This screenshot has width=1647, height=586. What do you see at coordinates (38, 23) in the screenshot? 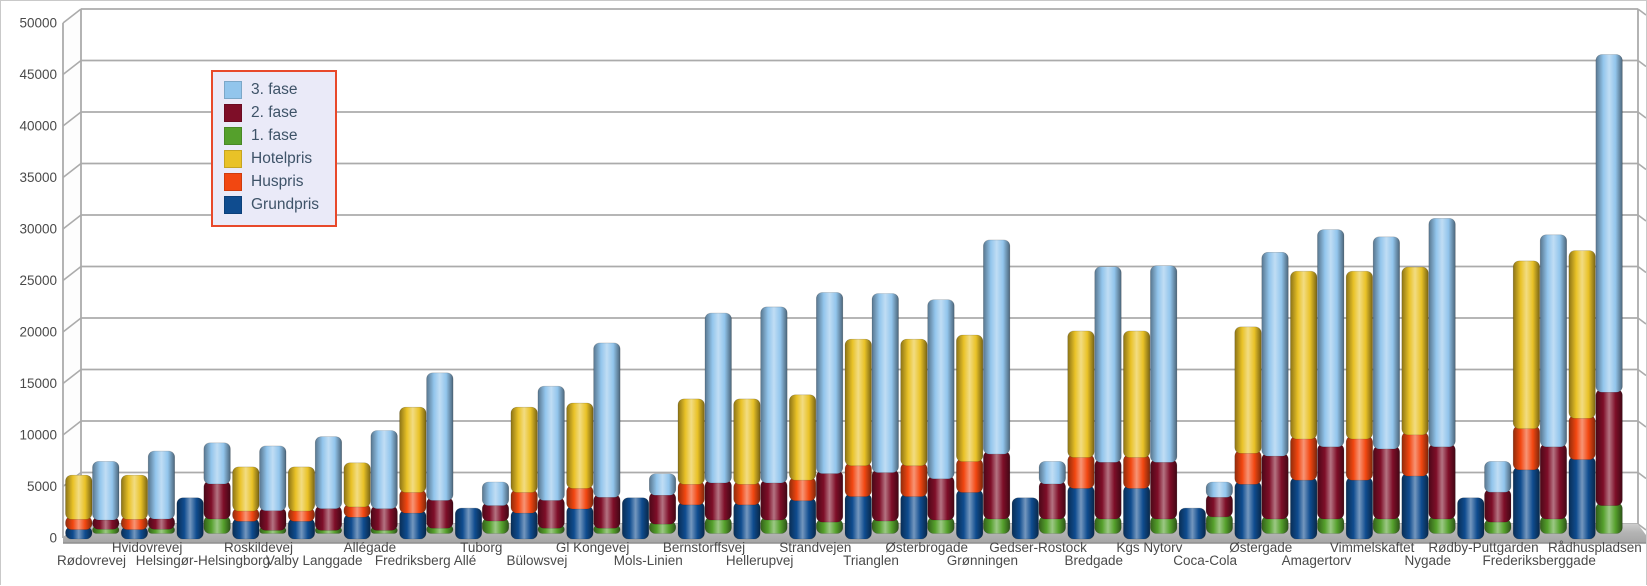
I see `y-axis-tick-label: 50000` at bounding box center [38, 23].